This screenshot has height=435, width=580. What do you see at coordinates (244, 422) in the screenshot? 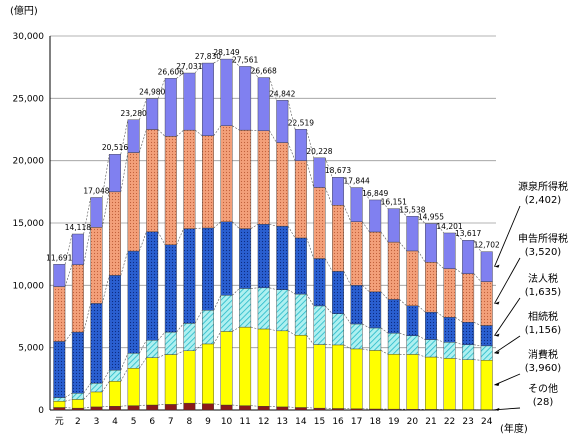
I see `x-tick-label: 11` at bounding box center [244, 422].